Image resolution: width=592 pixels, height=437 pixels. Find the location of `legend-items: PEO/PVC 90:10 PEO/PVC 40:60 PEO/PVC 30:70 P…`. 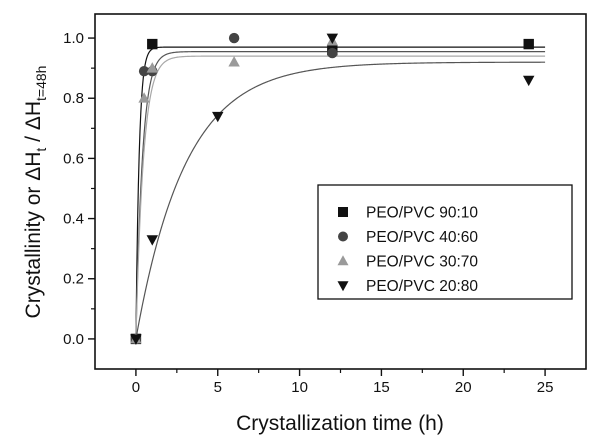

legend-items: PEO/PVC 90:10 PEO/PVC 40:60 PEO/PVC 30:70 P… is located at coordinates (407, 250).